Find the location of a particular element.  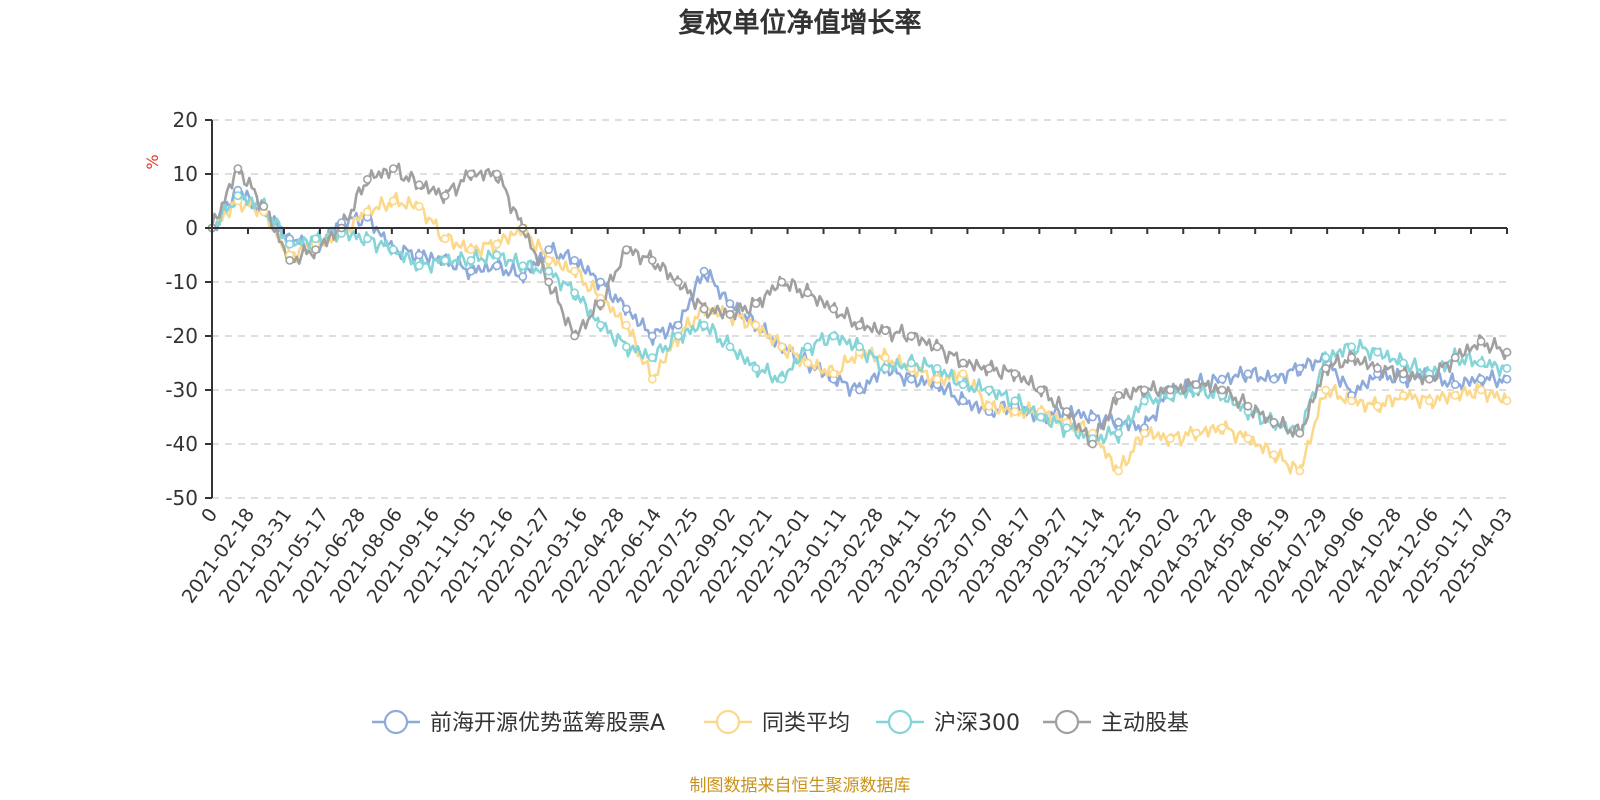

chart-title: 复权单位净值增长率 is located at coordinates (800, 23).